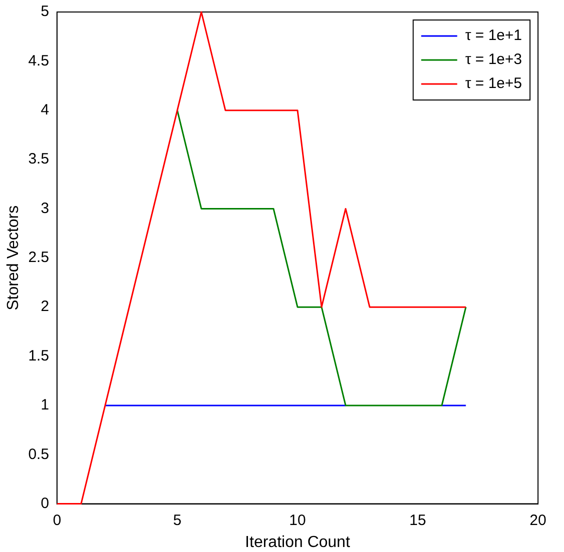  Describe the element at coordinates (538, 520) in the screenshot. I see `x-tick-label: 20` at that location.